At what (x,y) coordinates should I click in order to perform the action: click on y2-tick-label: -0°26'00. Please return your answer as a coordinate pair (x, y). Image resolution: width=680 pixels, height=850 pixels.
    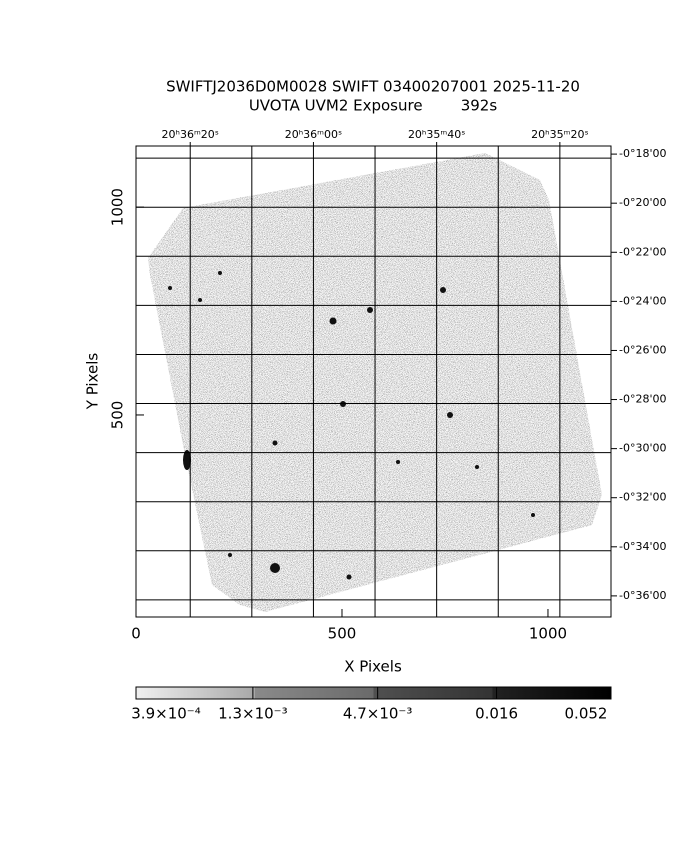
    Looking at the image, I should click on (643, 349).